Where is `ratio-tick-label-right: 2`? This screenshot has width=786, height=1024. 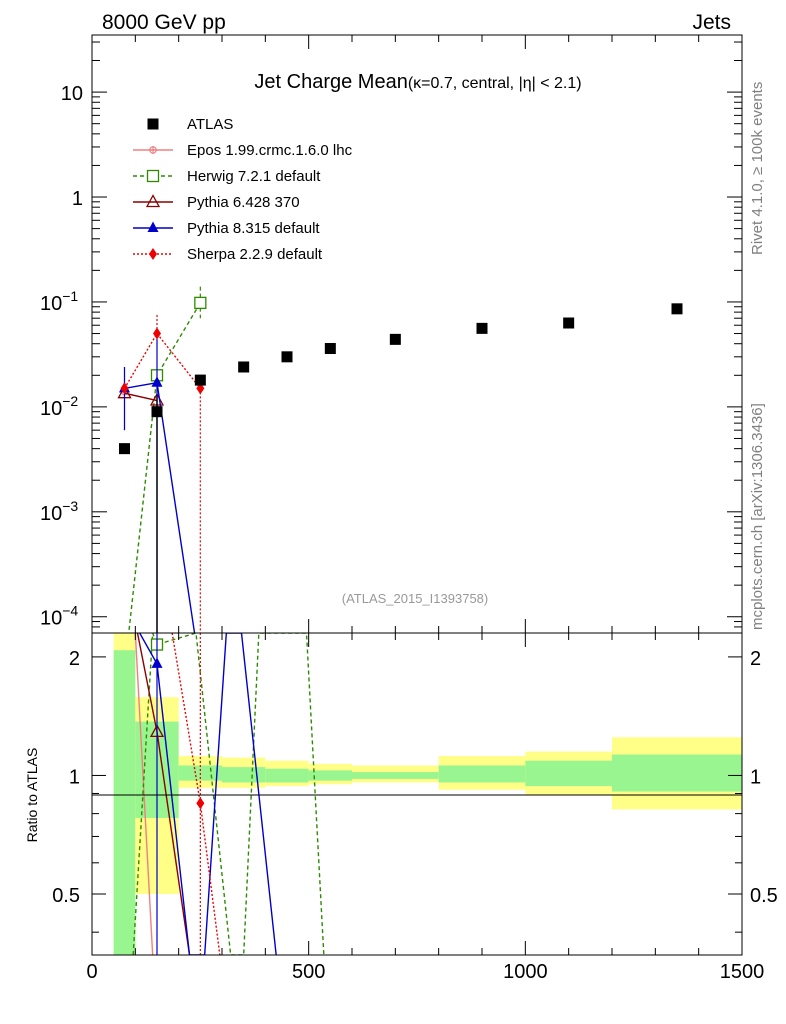
ratio-tick-label-right: 2 is located at coordinates (755, 659).